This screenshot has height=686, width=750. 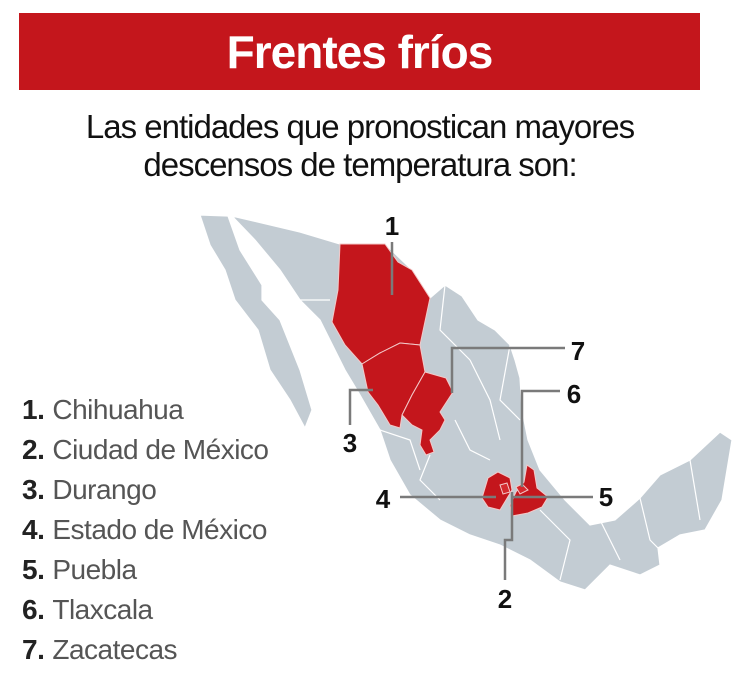 What do you see at coordinates (606, 497) in the screenshot?
I see `map-label-5: 5` at bounding box center [606, 497].